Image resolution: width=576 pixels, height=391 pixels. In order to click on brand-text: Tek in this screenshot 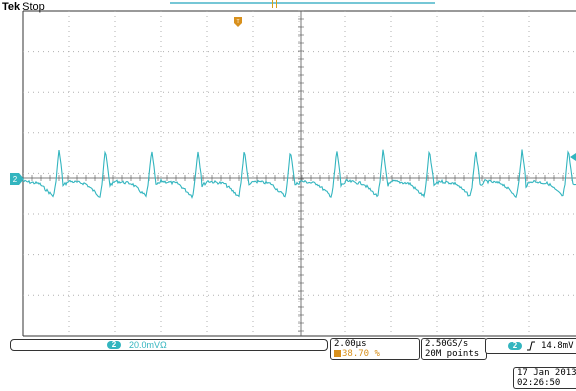, I will do `click(11, 7)`.